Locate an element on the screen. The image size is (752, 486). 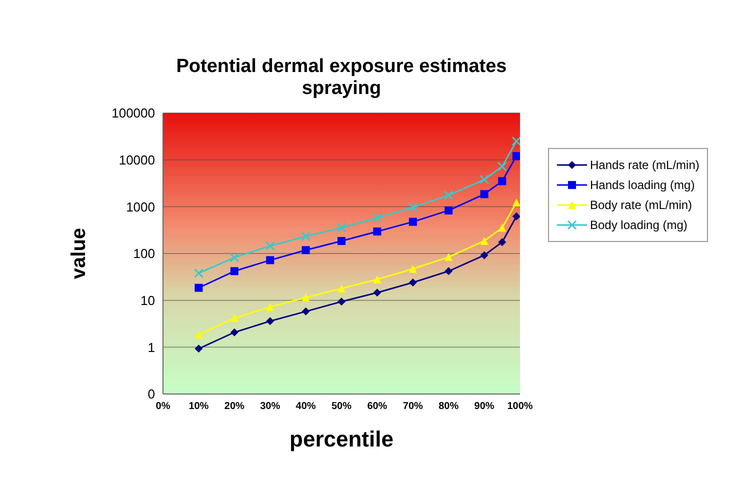
x-tick-label: 0% is located at coordinates (163, 406).